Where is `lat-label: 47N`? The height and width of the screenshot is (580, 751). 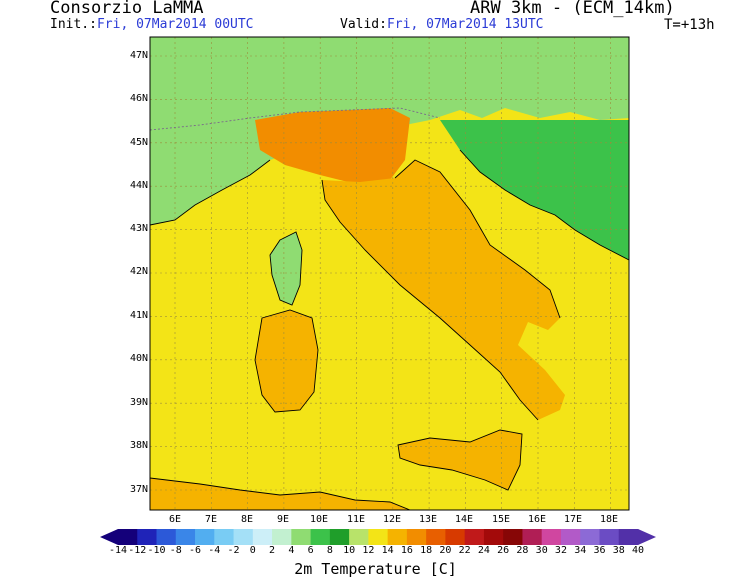 lat-label: 47N is located at coordinates (138, 55).